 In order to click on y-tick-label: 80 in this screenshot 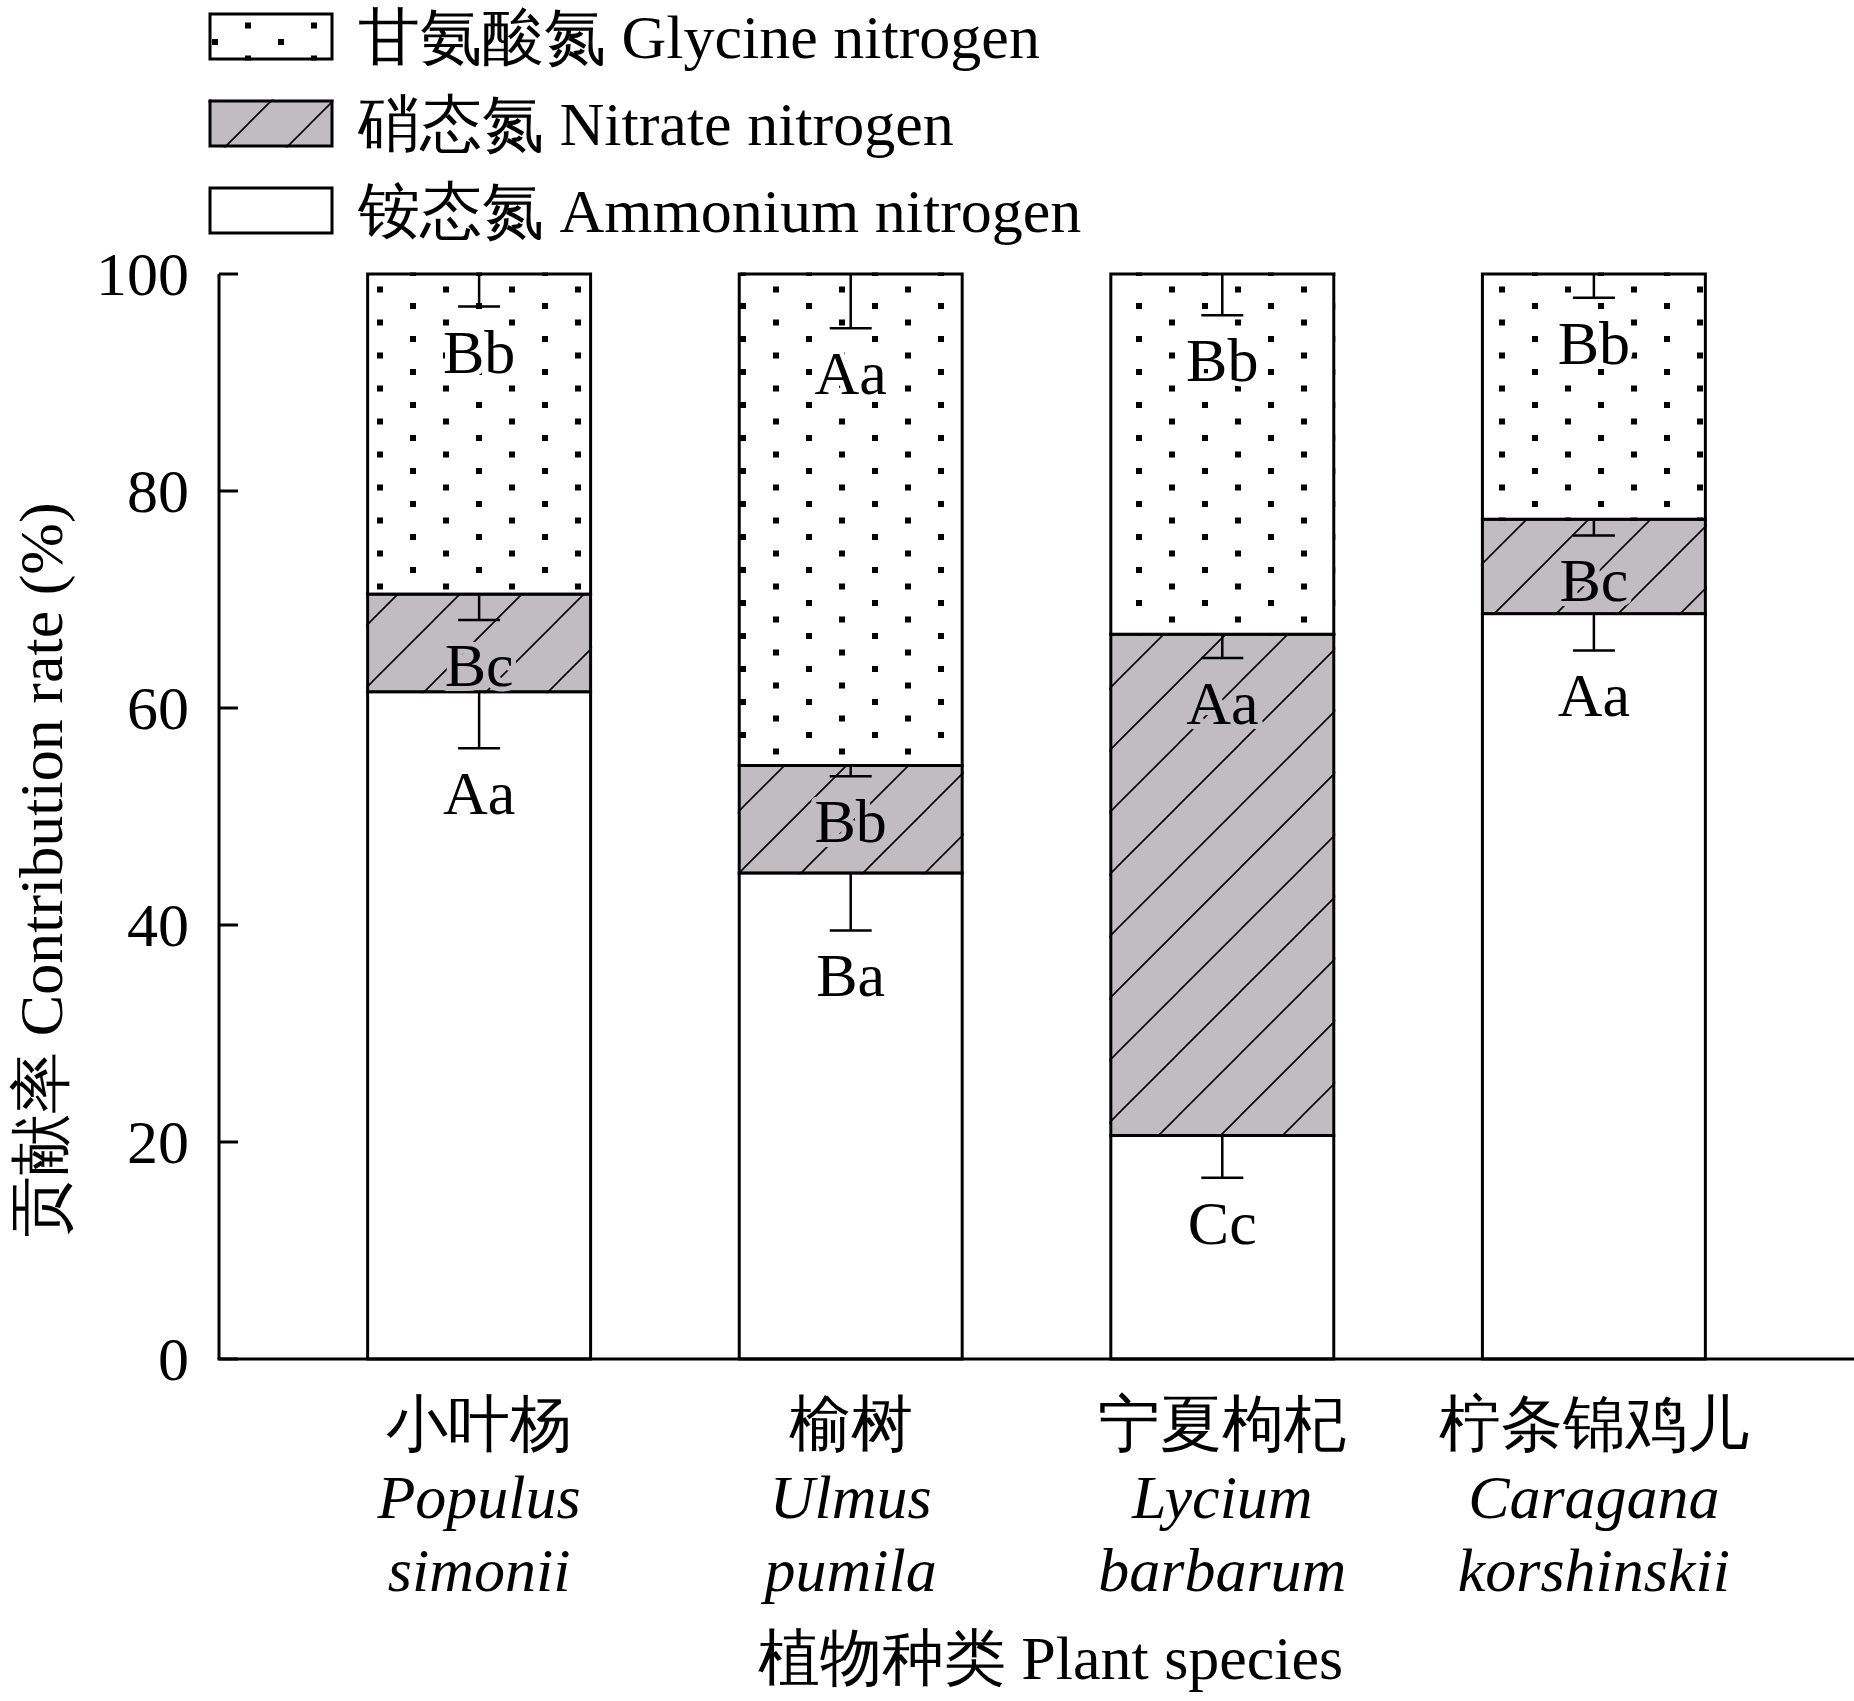, I will do `click(158, 491)`.